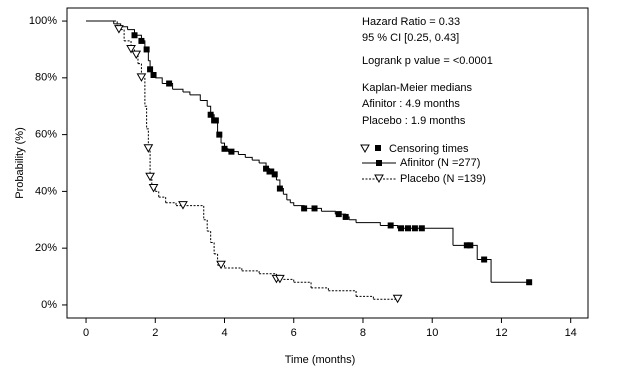  I want to click on annotation: Logrank p value = <0.0001, so click(427, 61).